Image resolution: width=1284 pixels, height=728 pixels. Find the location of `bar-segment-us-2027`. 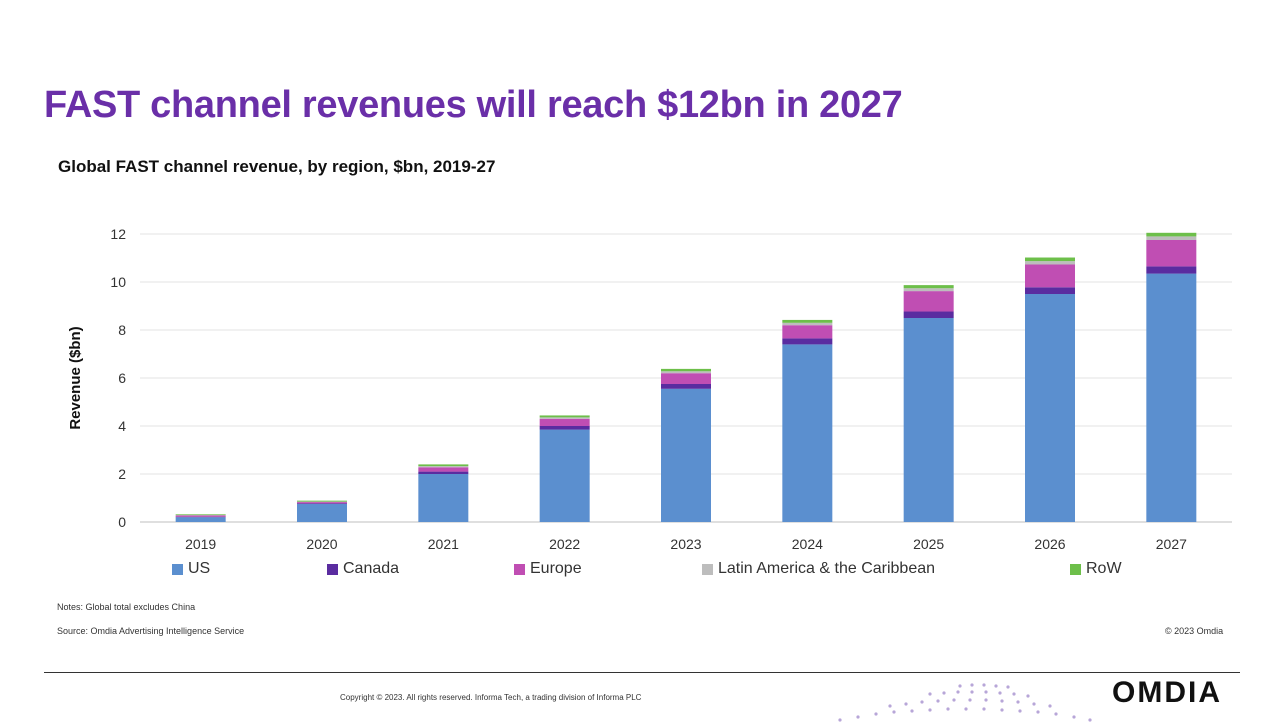

bar-segment-us-2027 is located at coordinates (1171, 397).